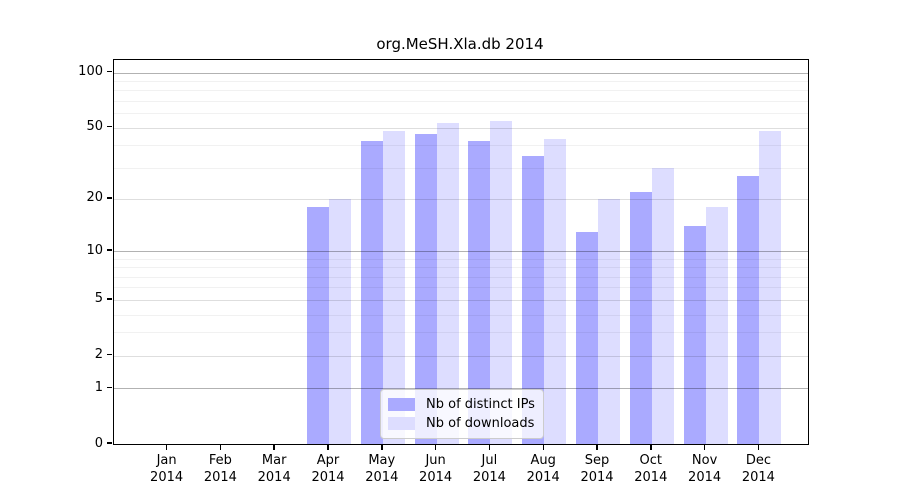 This screenshot has height=500, width=900. Describe the element at coordinates (489, 447) in the screenshot. I see `x-tick-jul` at that location.